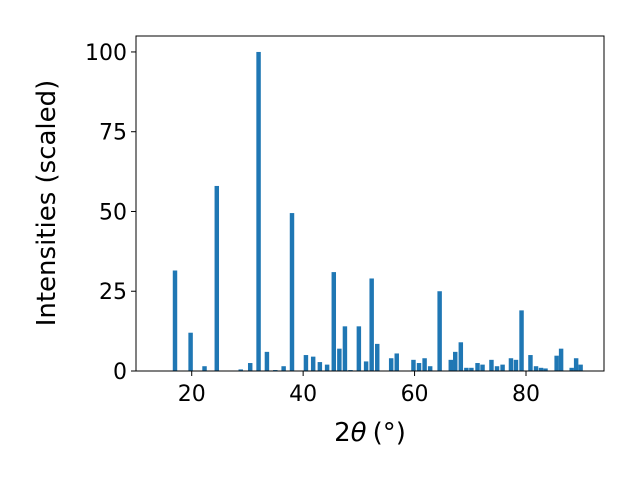 This screenshot has height=480, width=640. What do you see at coordinates (113, 292) in the screenshot?
I see `y-tick-label: 25` at bounding box center [113, 292].